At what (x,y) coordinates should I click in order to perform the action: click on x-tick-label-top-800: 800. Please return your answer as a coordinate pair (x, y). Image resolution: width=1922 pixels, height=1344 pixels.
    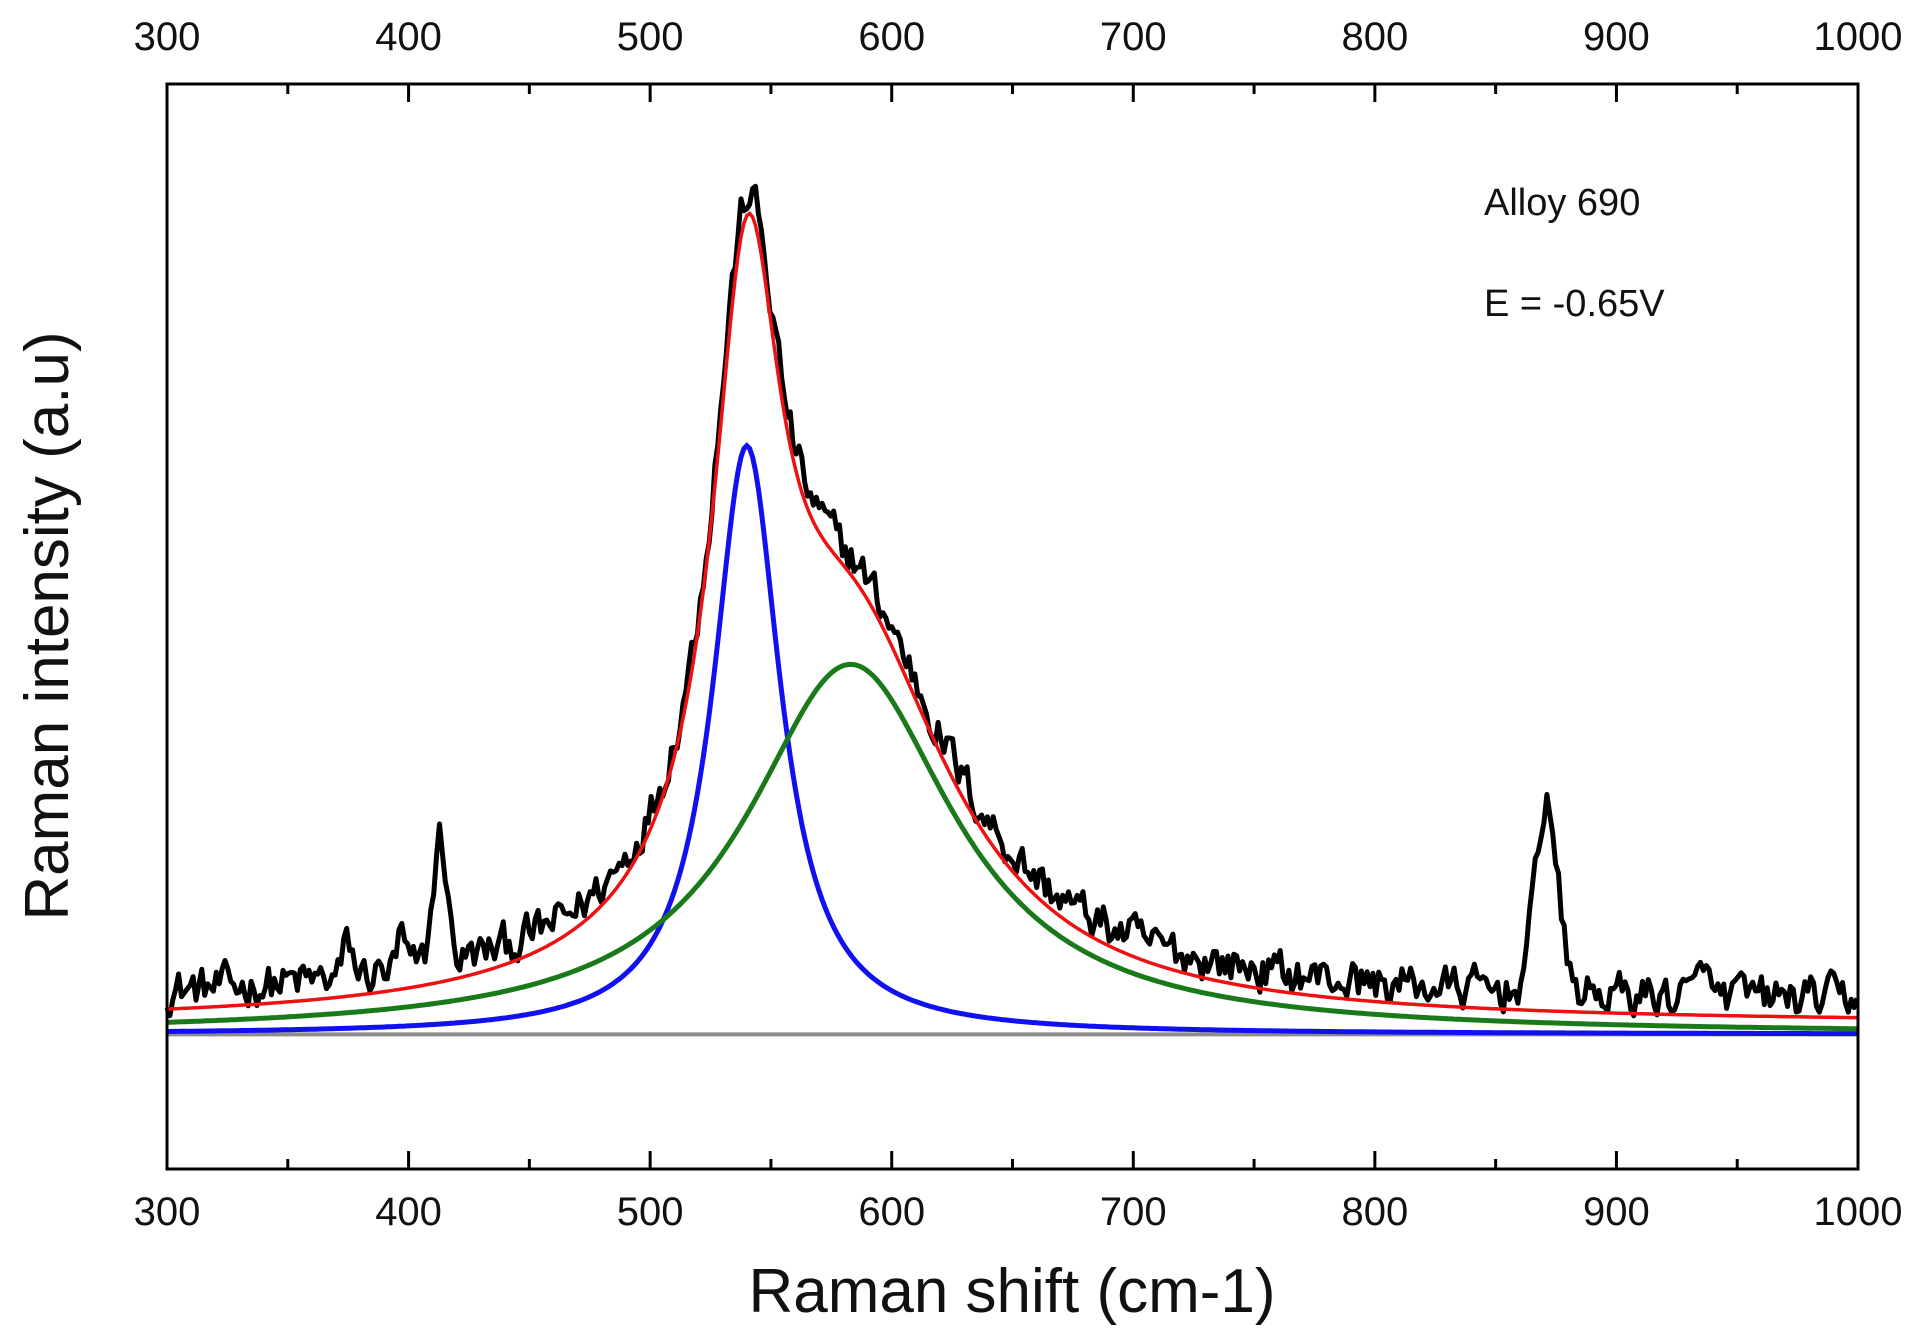
    Looking at the image, I should click on (1374, 37).